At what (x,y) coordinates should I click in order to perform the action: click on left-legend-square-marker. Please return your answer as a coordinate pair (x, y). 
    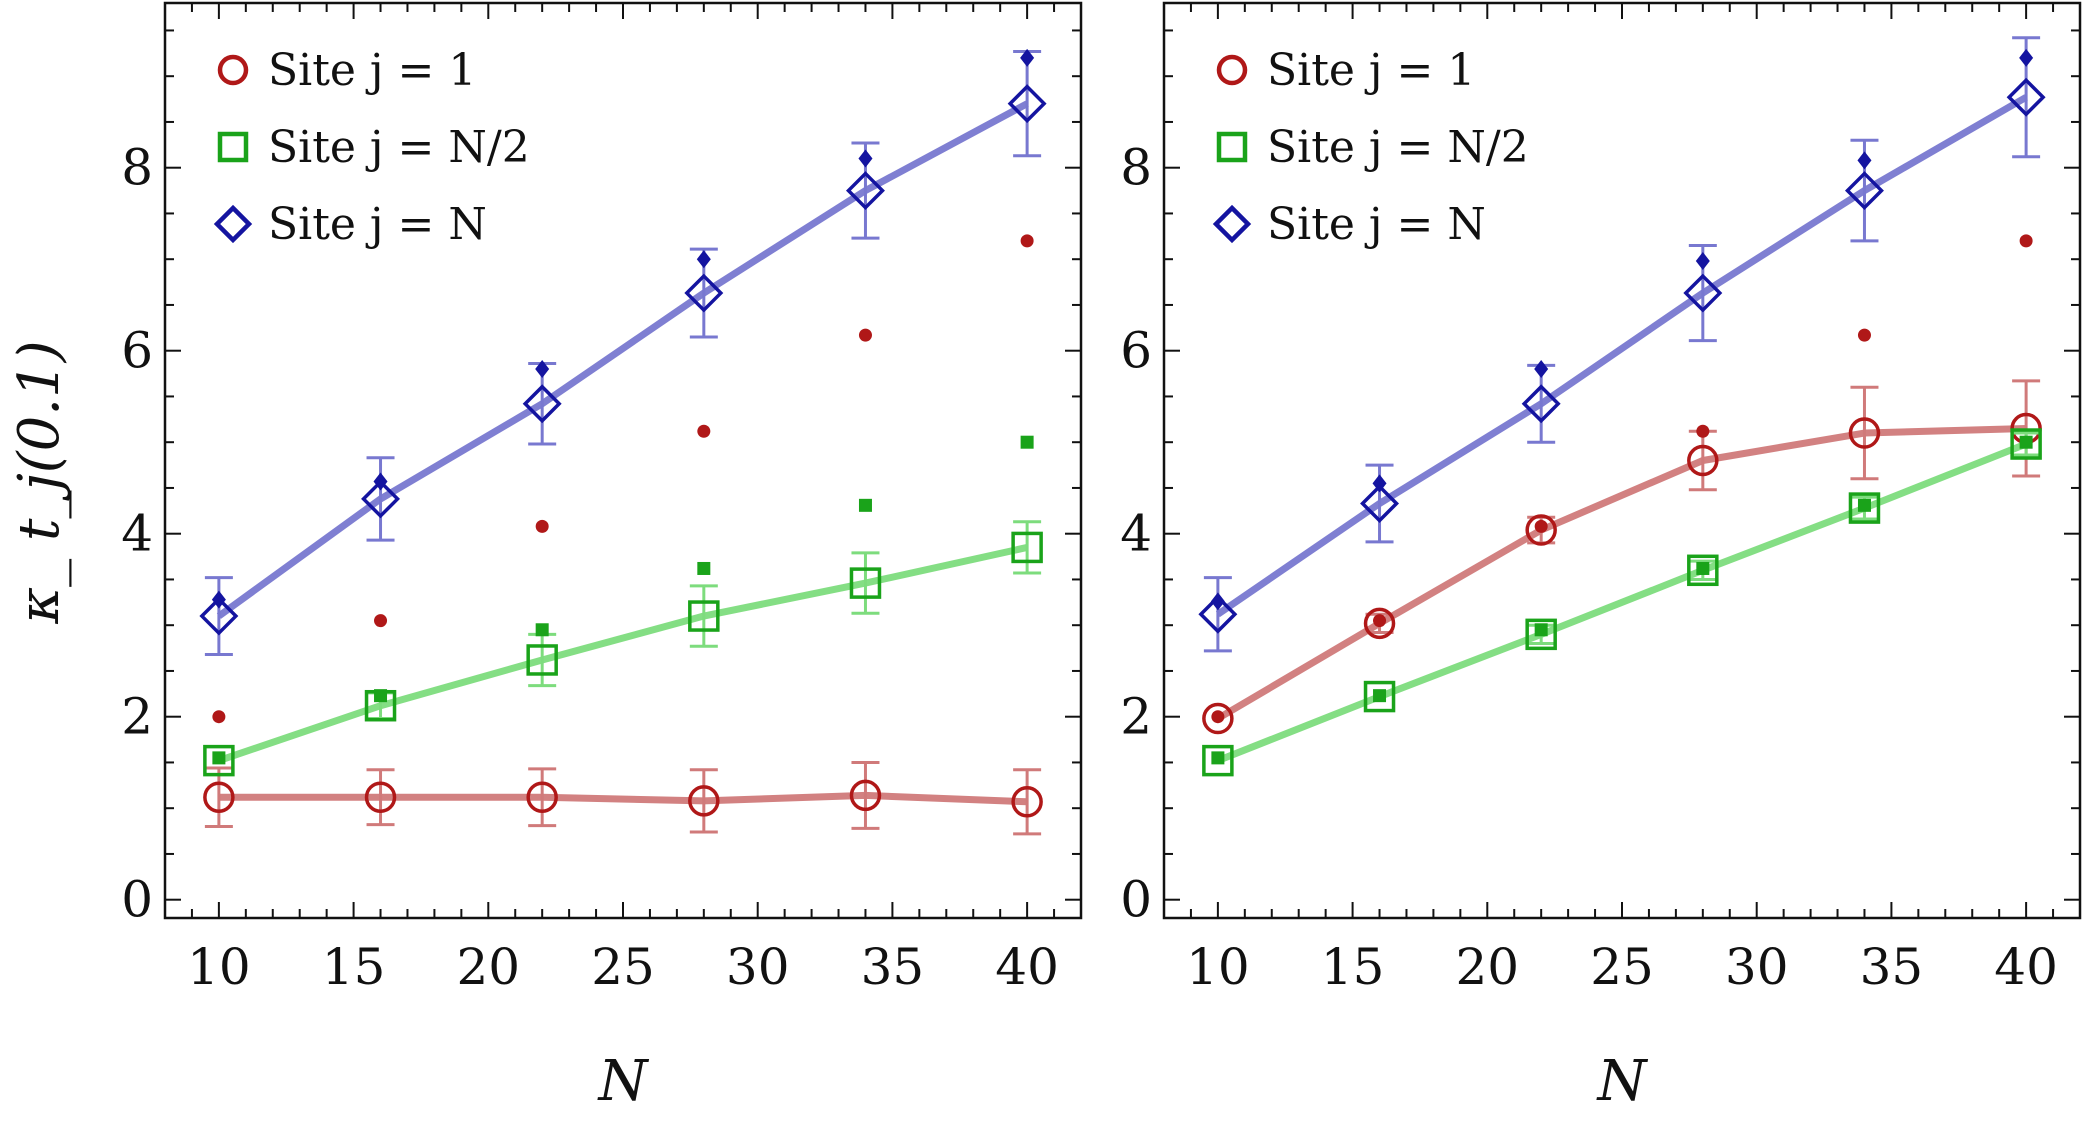
    Looking at the image, I should click on (233, 147).